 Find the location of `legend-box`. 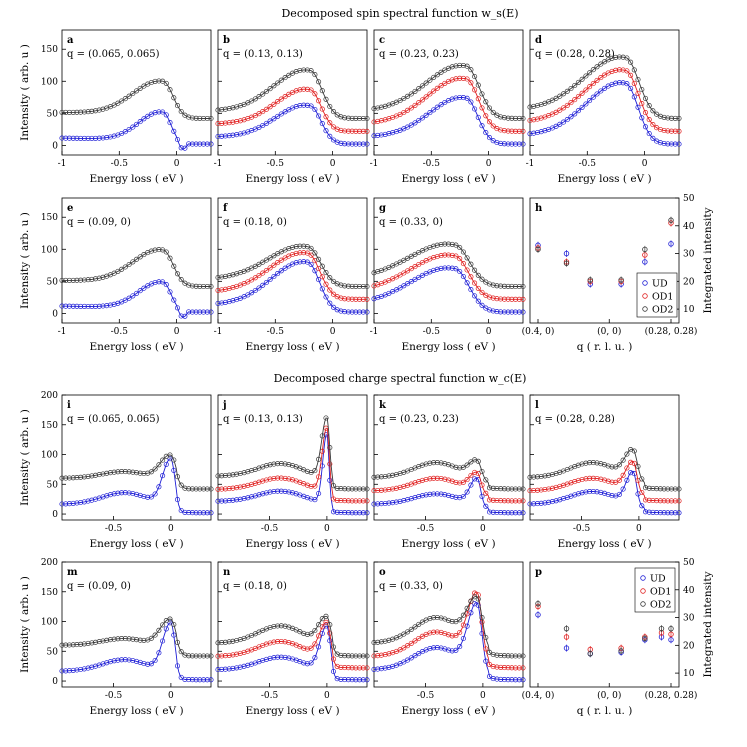

legend-box is located at coordinates (655, 590).